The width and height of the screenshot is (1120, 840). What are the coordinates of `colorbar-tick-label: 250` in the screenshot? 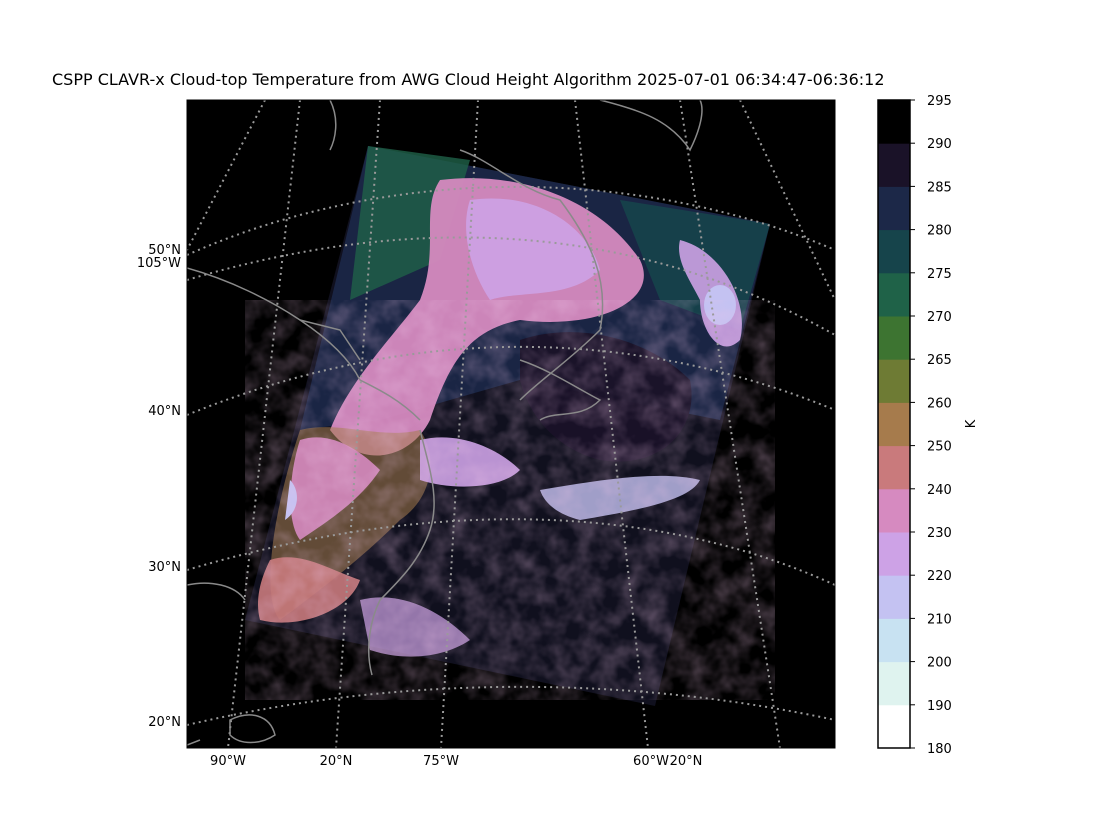 It's located at (939, 447).